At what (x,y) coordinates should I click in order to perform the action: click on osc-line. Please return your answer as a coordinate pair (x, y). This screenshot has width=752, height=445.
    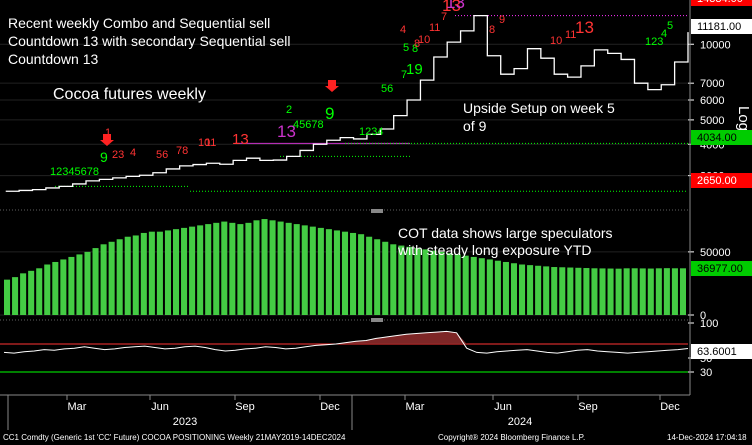
    Looking at the image, I should click on (346, 342).